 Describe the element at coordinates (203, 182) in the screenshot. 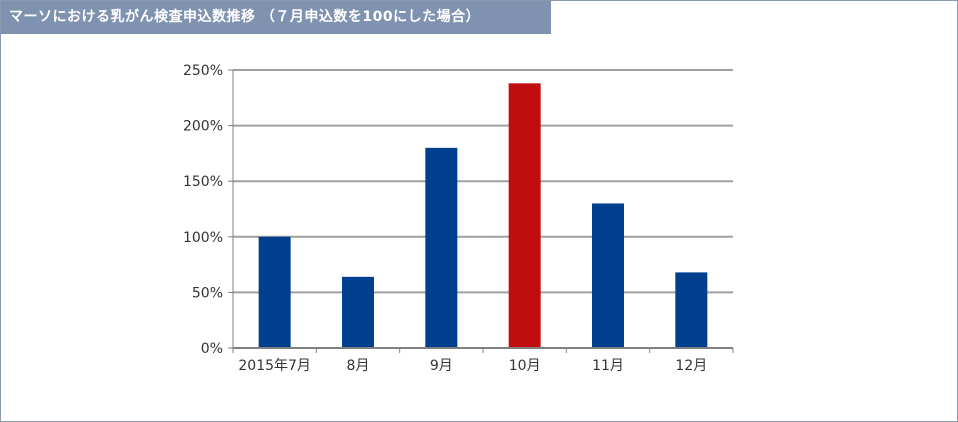

I see `y-tick-label: 150%` at that location.